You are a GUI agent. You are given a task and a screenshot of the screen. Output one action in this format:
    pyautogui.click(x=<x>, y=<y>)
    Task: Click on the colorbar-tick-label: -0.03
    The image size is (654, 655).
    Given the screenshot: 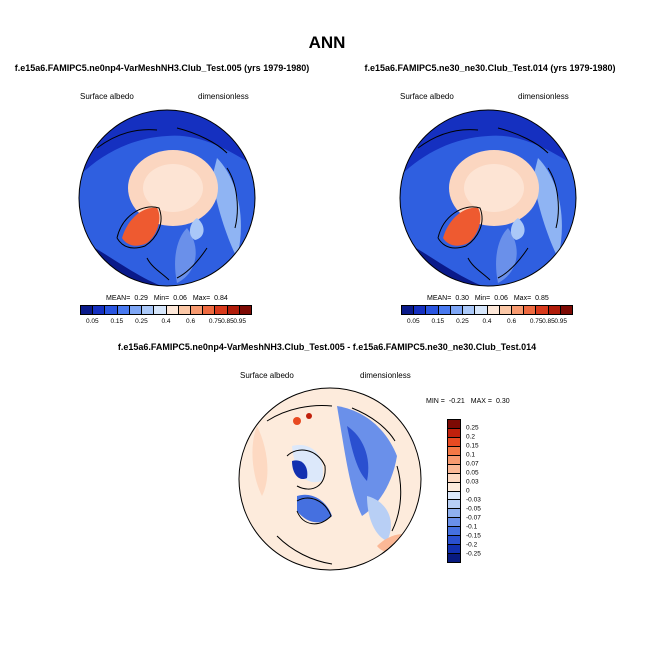 What is the action you would take?
    pyautogui.click(x=473, y=500)
    